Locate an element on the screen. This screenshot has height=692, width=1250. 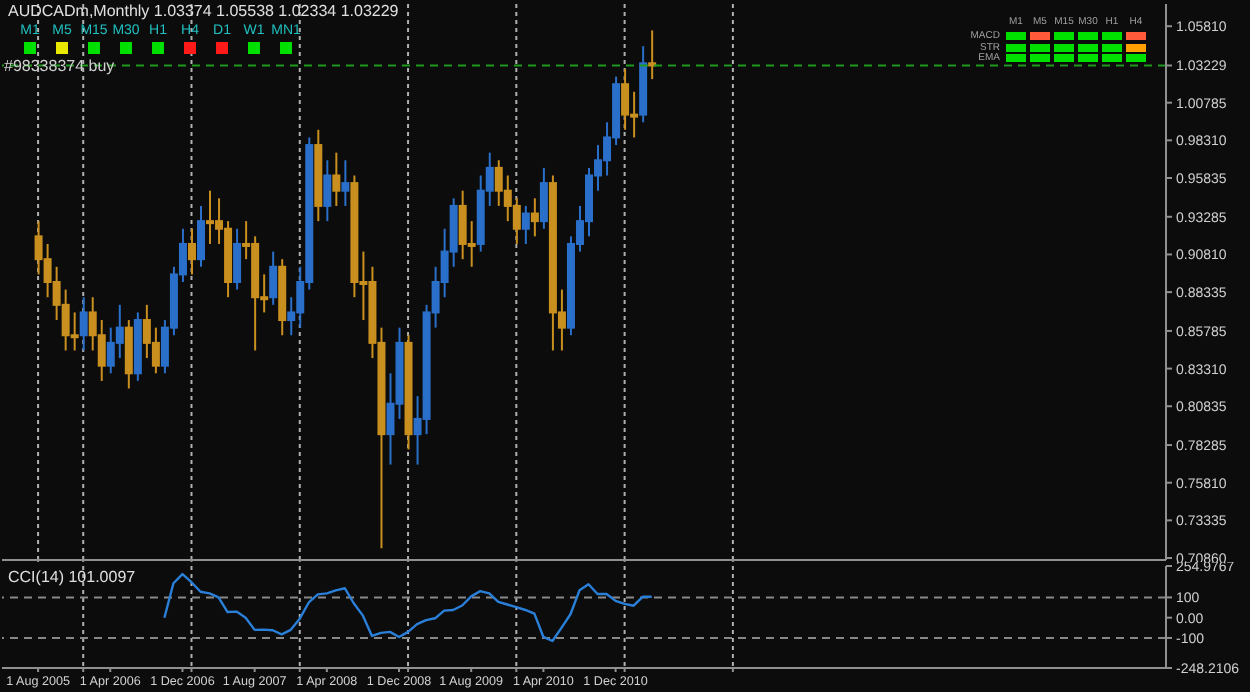
ref-line-label: #98338374 buy is located at coordinates (59, 65).